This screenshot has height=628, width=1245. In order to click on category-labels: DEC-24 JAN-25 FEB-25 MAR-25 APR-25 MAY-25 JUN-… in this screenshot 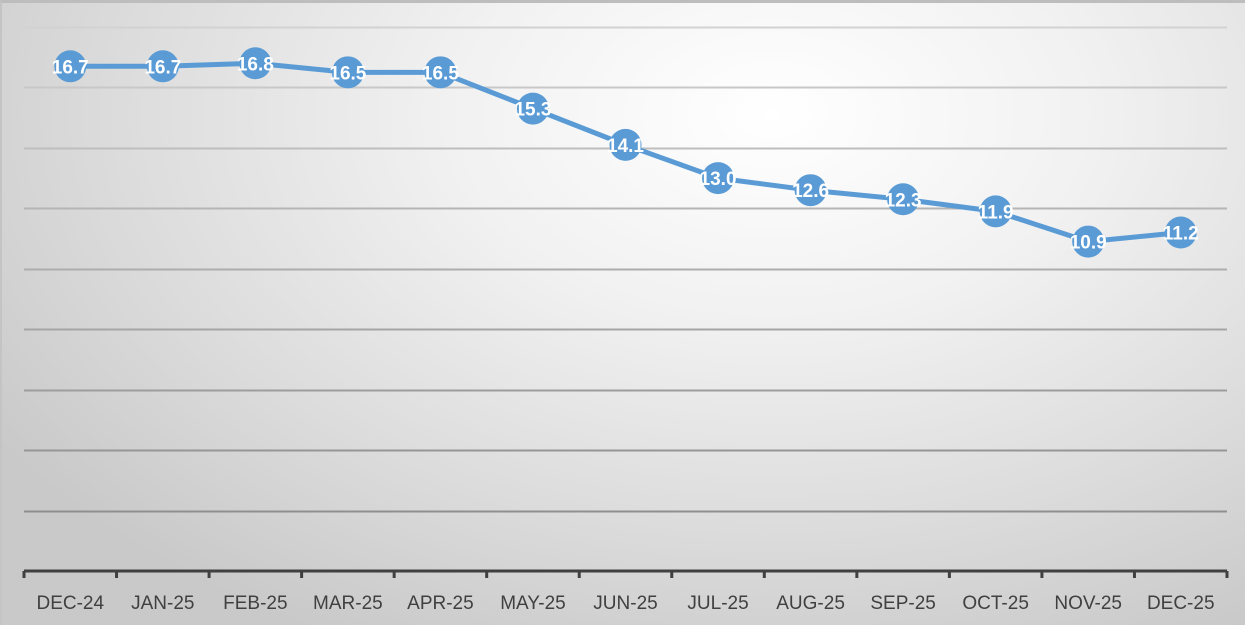, I will do `click(625, 603)`.